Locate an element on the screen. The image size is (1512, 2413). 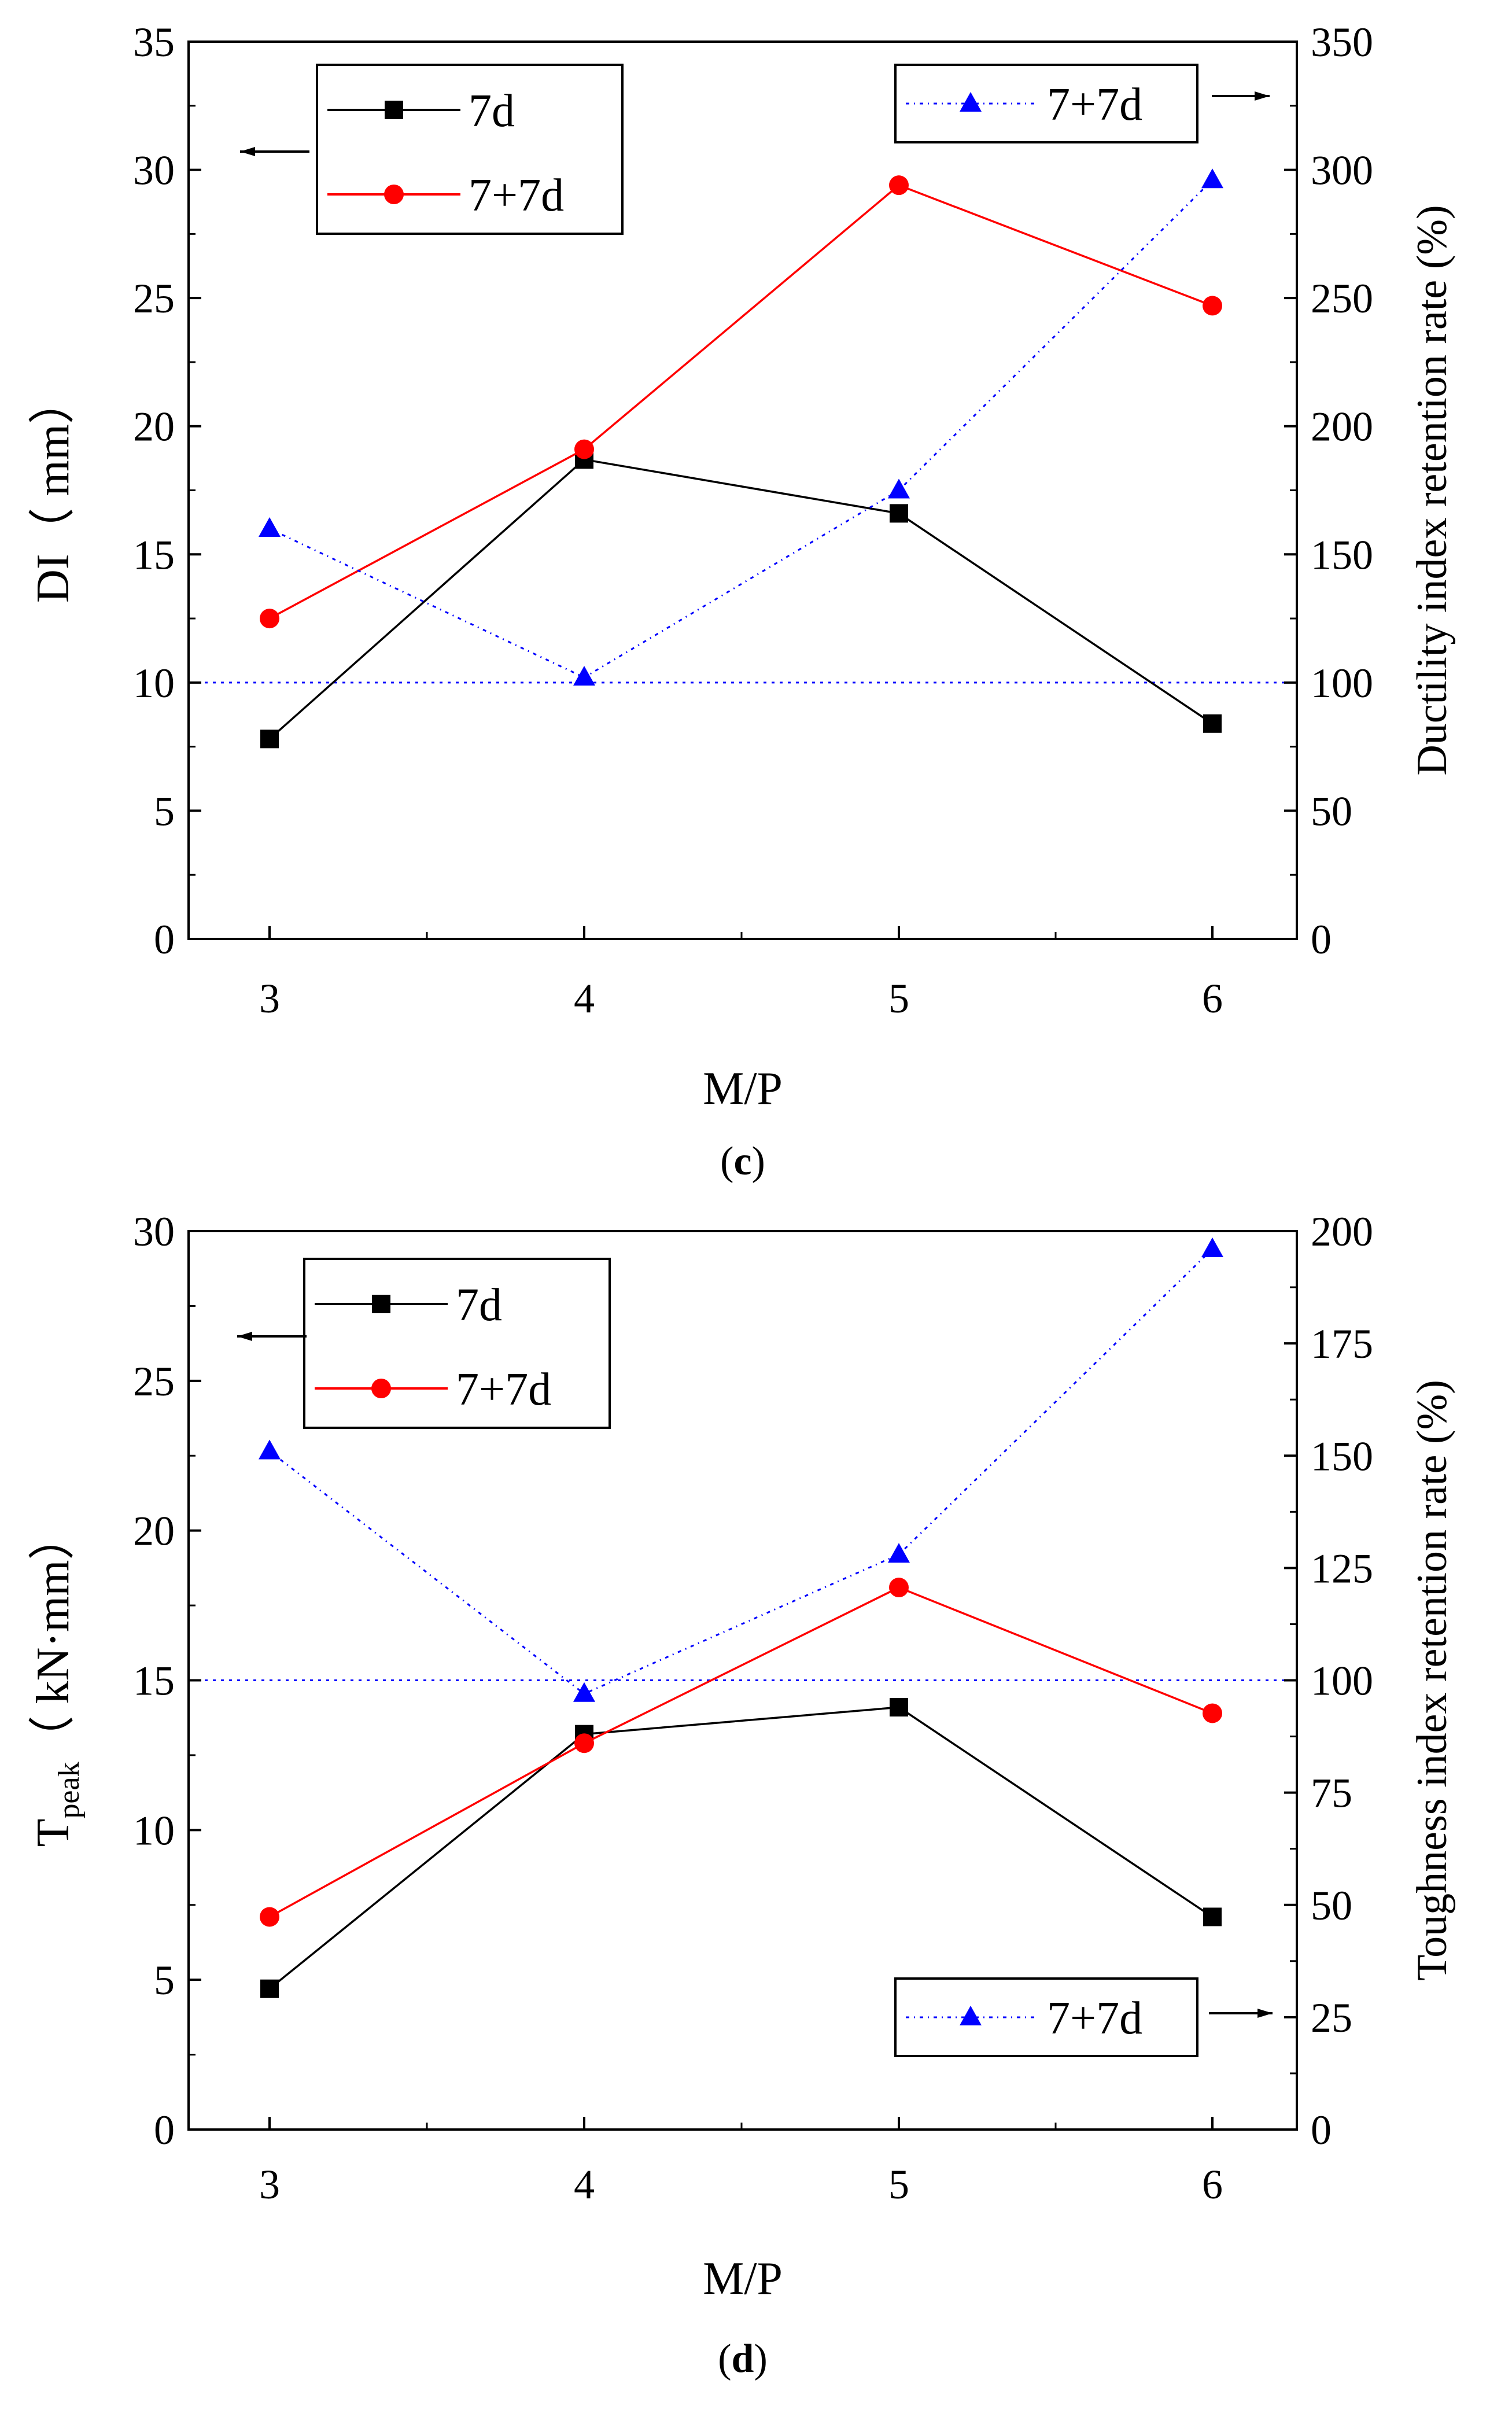
panel-caption-letter: d is located at coordinates (743, 2359).